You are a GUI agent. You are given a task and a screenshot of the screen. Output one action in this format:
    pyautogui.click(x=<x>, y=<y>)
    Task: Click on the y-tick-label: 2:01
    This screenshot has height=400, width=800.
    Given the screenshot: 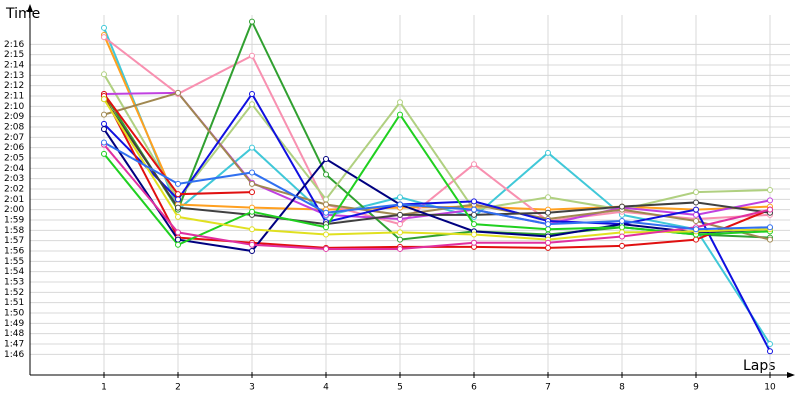 What is the action you would take?
    pyautogui.click(x=14, y=200)
    